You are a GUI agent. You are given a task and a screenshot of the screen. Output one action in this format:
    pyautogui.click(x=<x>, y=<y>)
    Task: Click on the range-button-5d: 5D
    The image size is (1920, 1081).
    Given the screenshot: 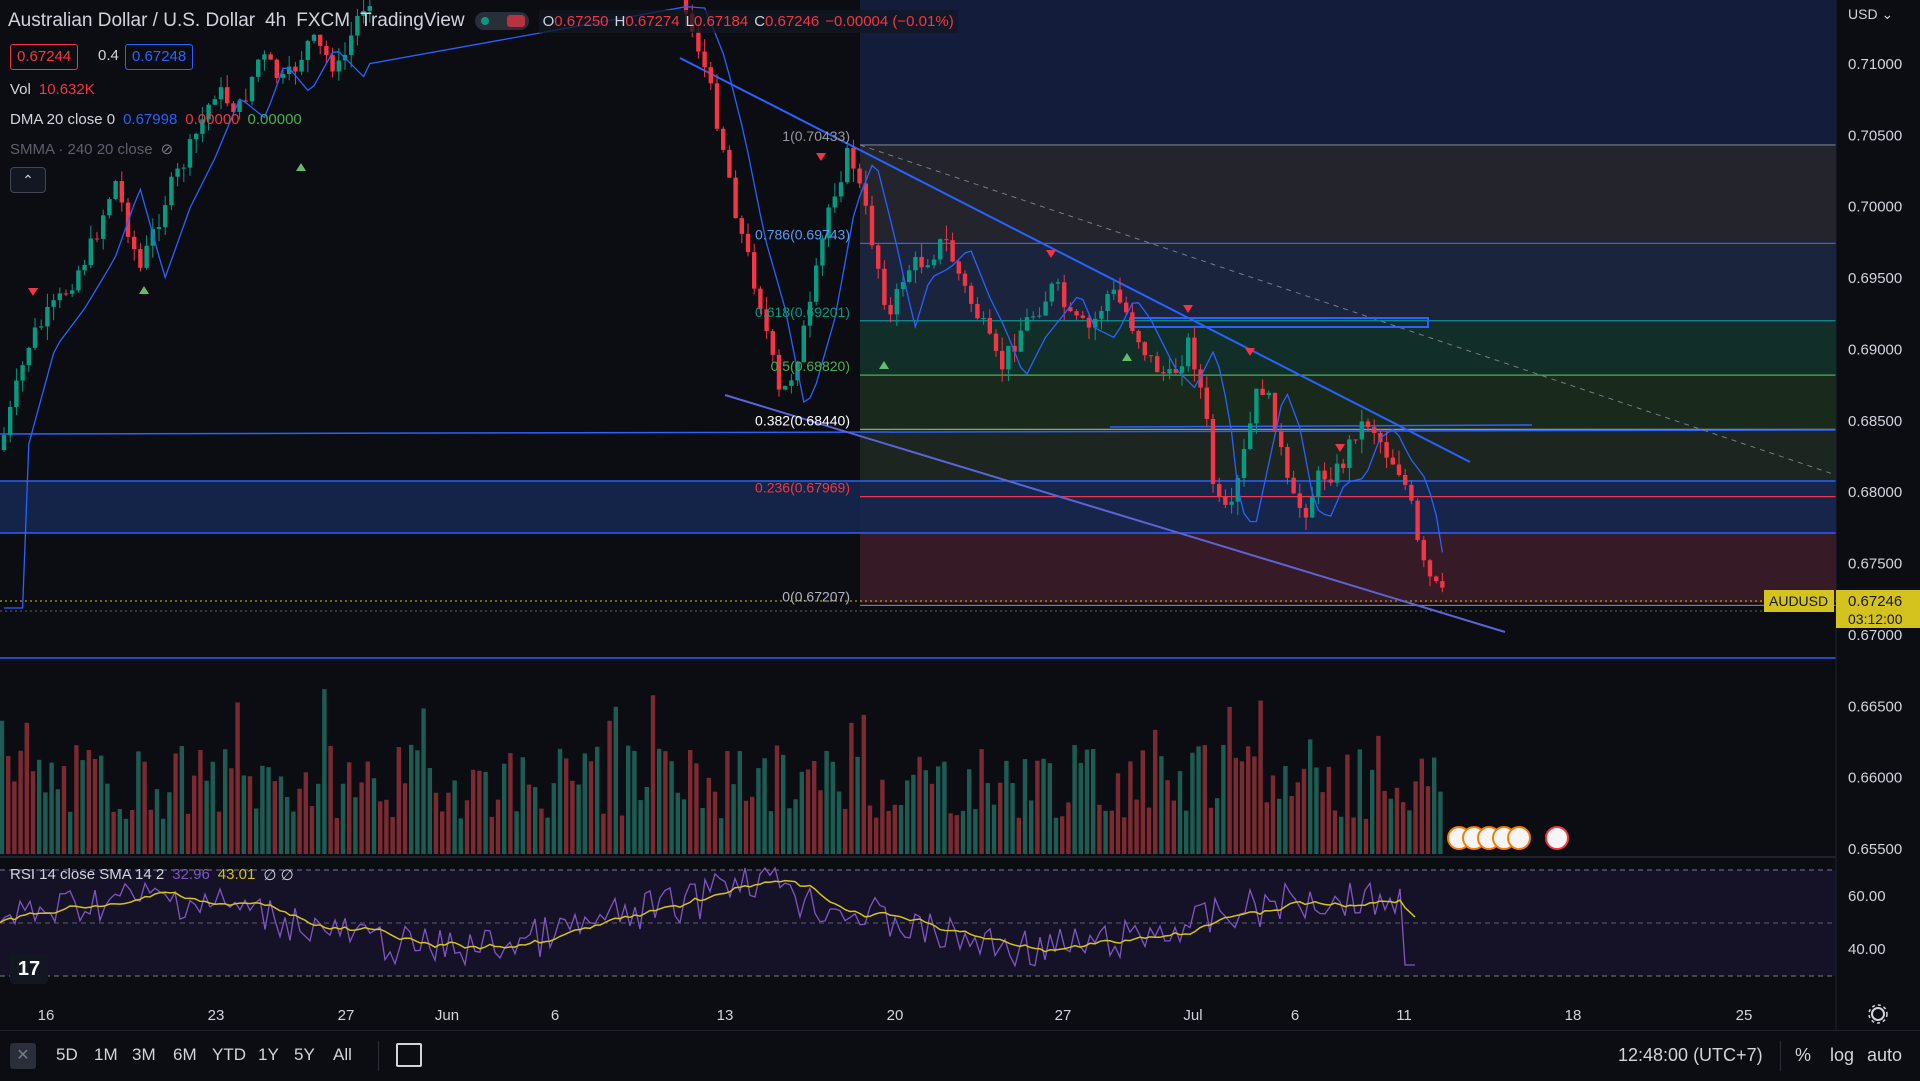 What is the action you would take?
    pyautogui.click(x=67, y=1054)
    